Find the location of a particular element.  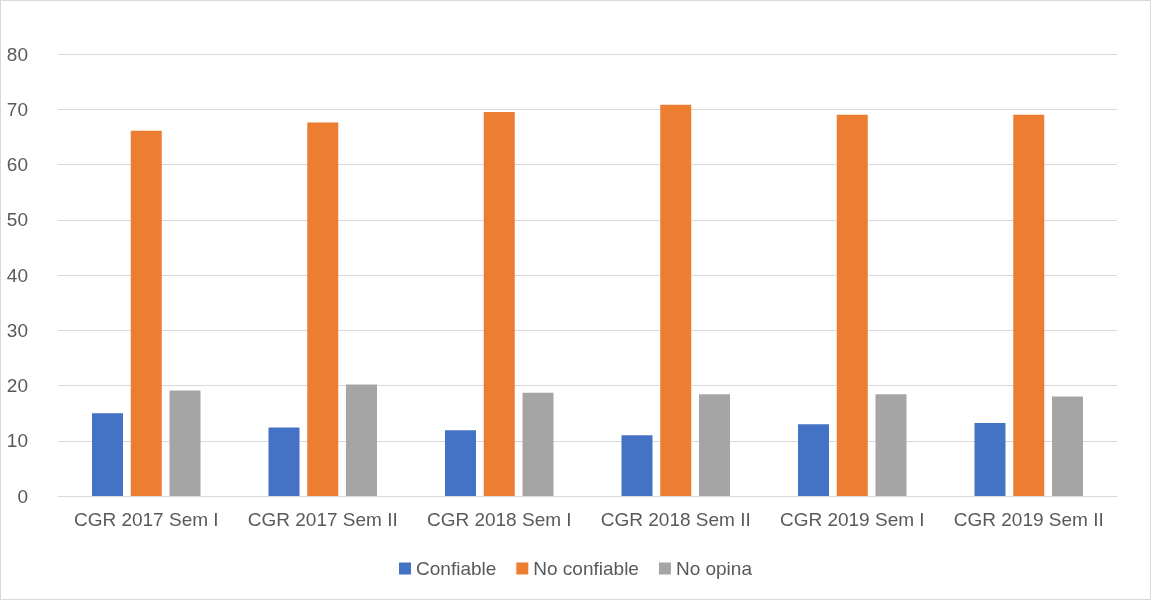

y-tick-label: 40 is located at coordinates (17, 275).